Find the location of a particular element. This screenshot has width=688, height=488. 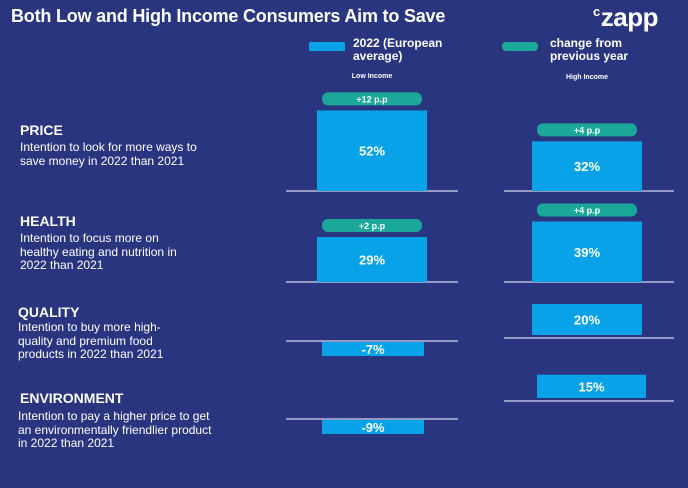

bar-high-health is located at coordinates (587, 251).